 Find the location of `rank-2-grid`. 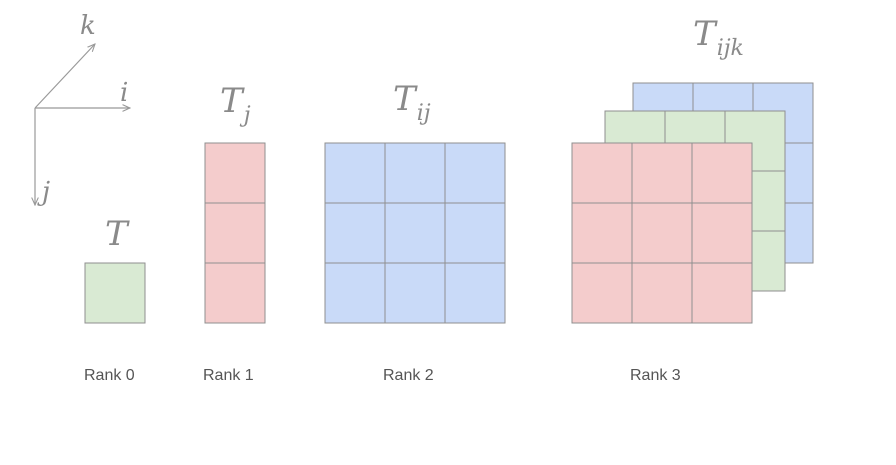

rank-2-grid is located at coordinates (415, 233).